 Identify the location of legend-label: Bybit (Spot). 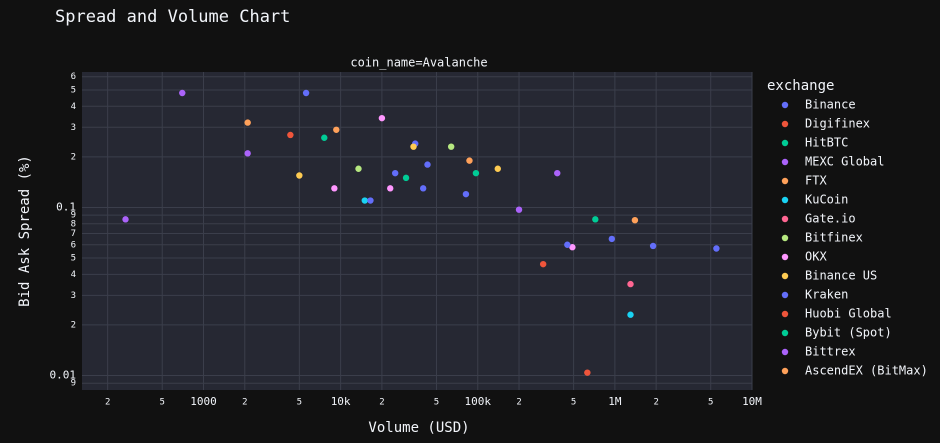
(848, 333).